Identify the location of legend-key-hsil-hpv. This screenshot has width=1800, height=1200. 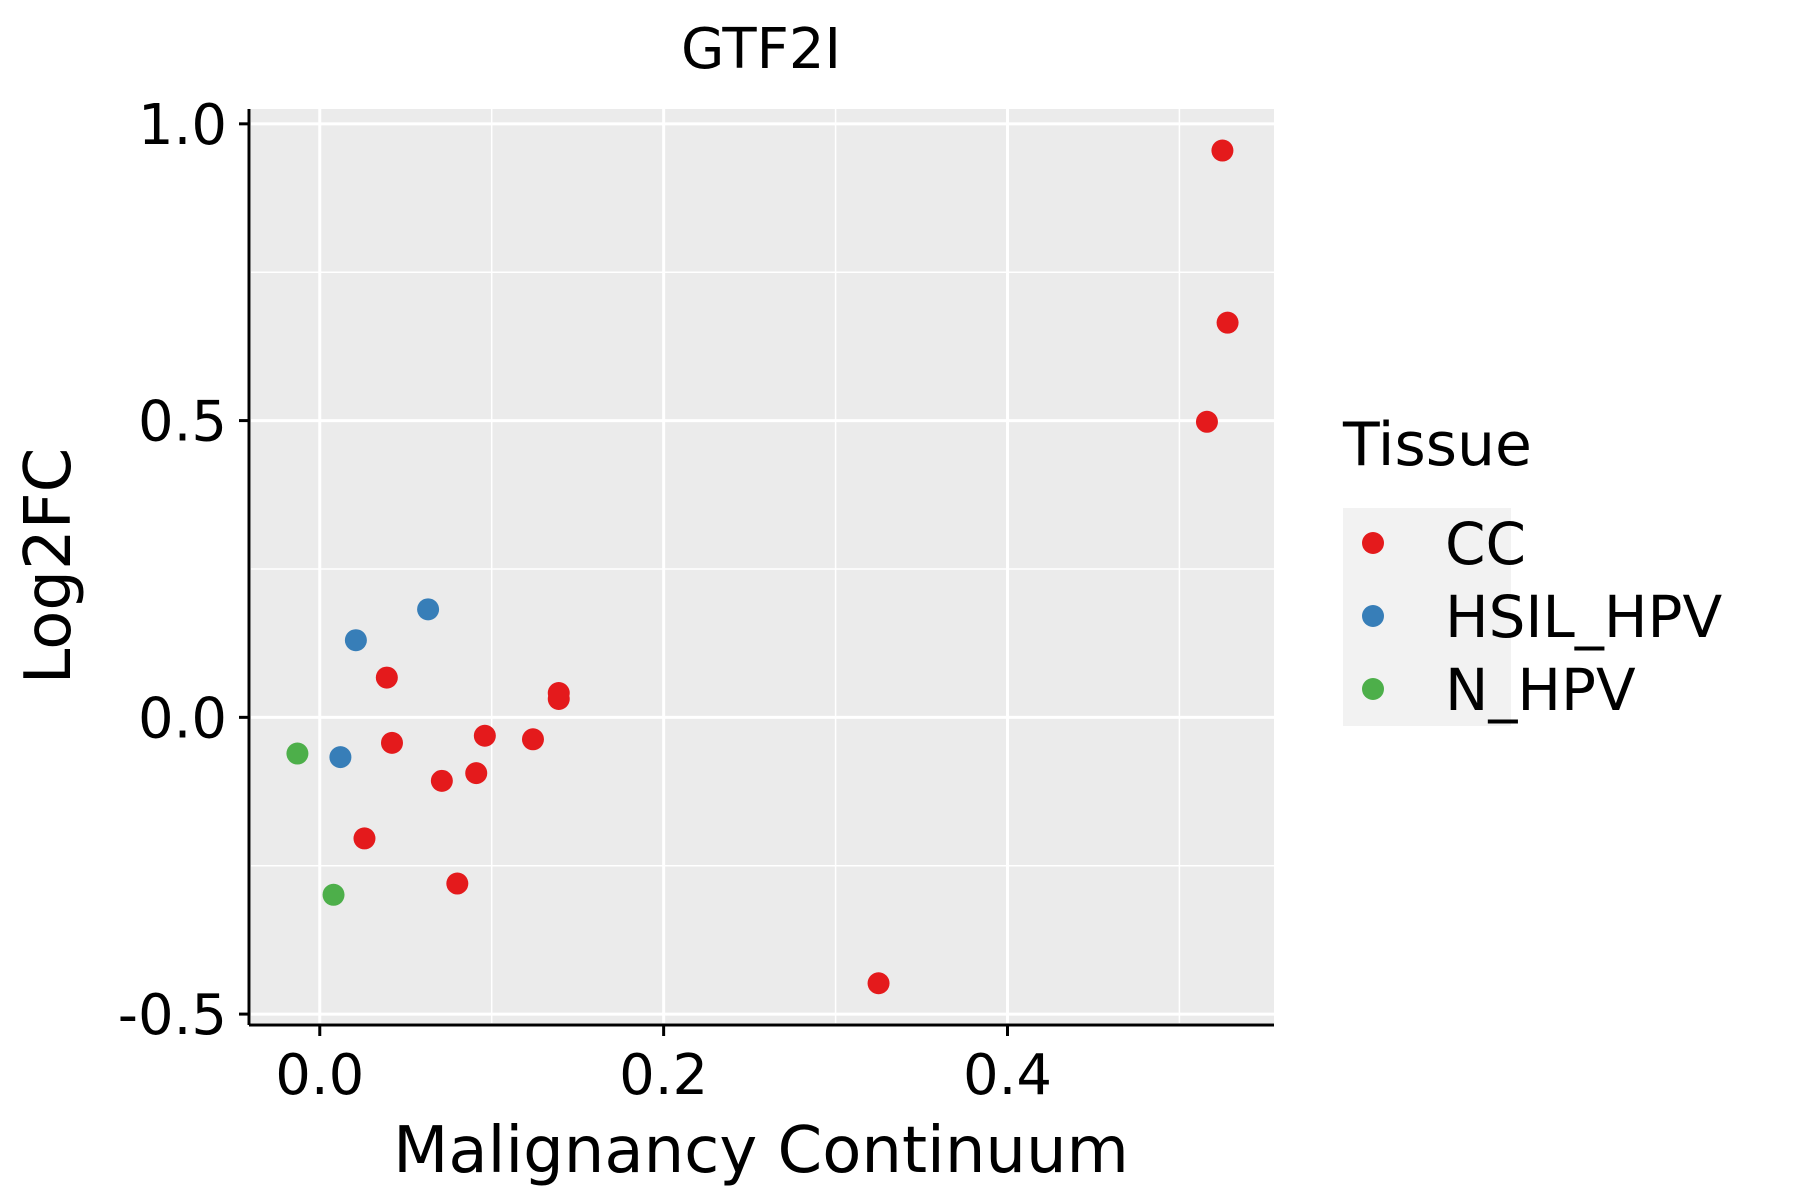
(1373, 616).